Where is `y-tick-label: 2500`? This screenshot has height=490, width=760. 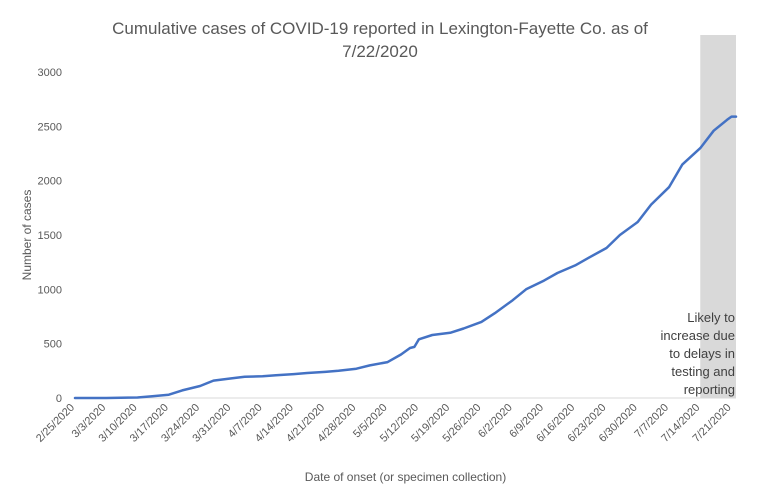 y-tick-label: 2500 is located at coordinates (50, 127).